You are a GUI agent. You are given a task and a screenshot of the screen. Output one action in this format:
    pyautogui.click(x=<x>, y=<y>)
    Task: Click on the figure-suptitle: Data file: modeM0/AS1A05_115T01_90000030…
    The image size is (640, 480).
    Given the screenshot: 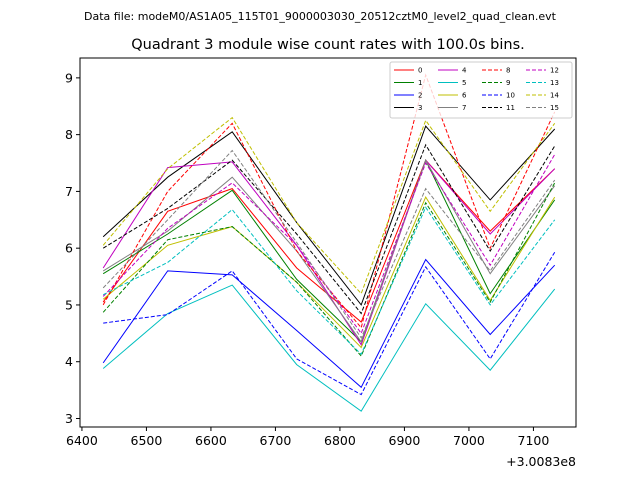 What is the action you would take?
    pyautogui.click(x=320, y=16)
    